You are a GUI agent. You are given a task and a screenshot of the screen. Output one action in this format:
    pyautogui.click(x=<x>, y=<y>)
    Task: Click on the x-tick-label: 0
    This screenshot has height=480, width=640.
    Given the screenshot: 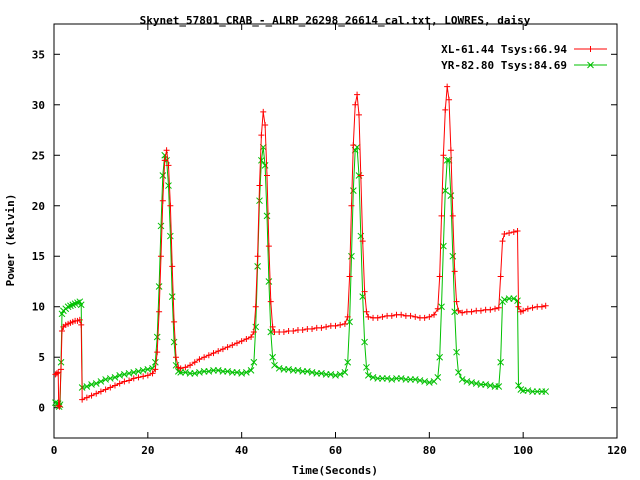 What is the action you would take?
    pyautogui.click(x=54, y=450)
    